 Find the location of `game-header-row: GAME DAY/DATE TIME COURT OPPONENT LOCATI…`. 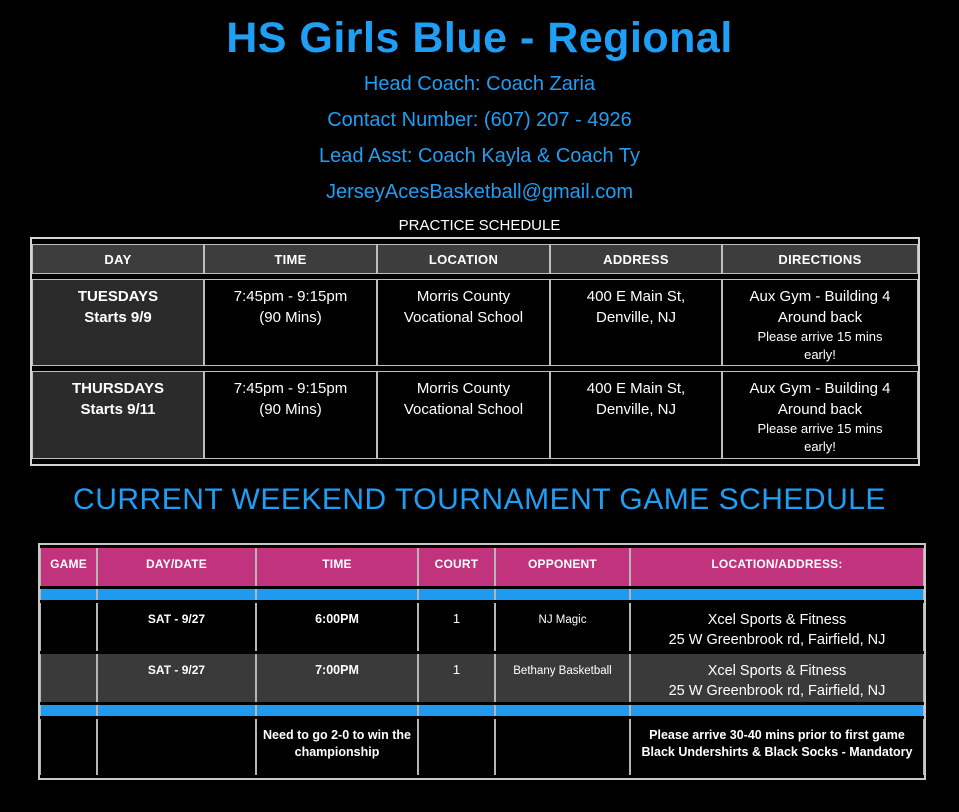

game-header-row: GAME DAY/DATE TIME COURT OPPONENT LOCATI… is located at coordinates (482, 567).